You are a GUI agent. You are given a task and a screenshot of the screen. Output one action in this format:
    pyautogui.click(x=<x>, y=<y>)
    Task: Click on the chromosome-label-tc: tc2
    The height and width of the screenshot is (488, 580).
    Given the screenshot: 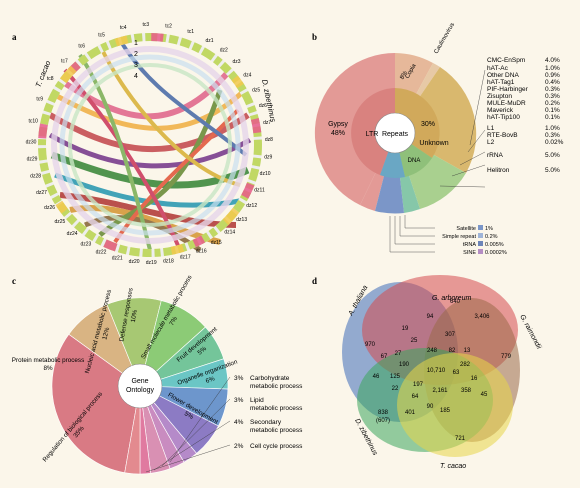 What is the action you would take?
    pyautogui.click(x=168, y=27)
    